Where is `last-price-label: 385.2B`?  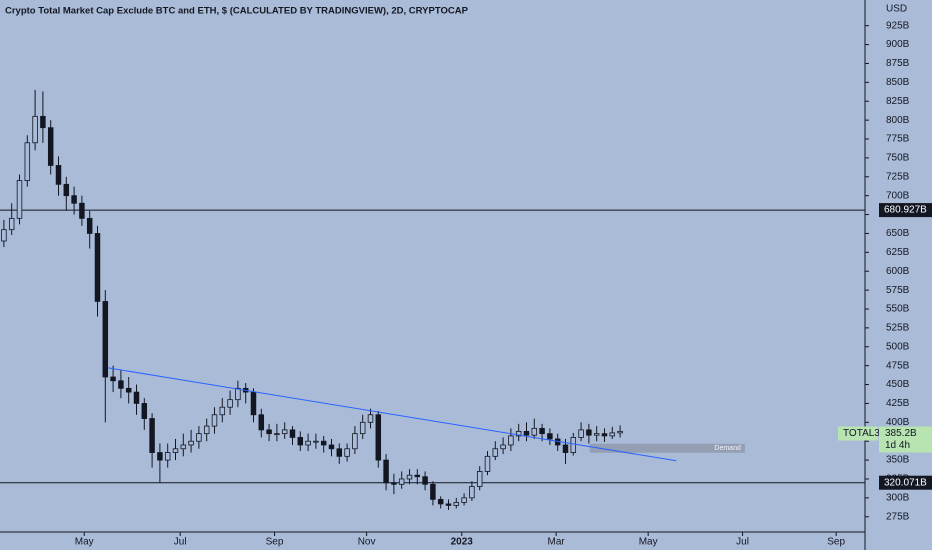
last-price-label: 385.2B is located at coordinates (901, 433).